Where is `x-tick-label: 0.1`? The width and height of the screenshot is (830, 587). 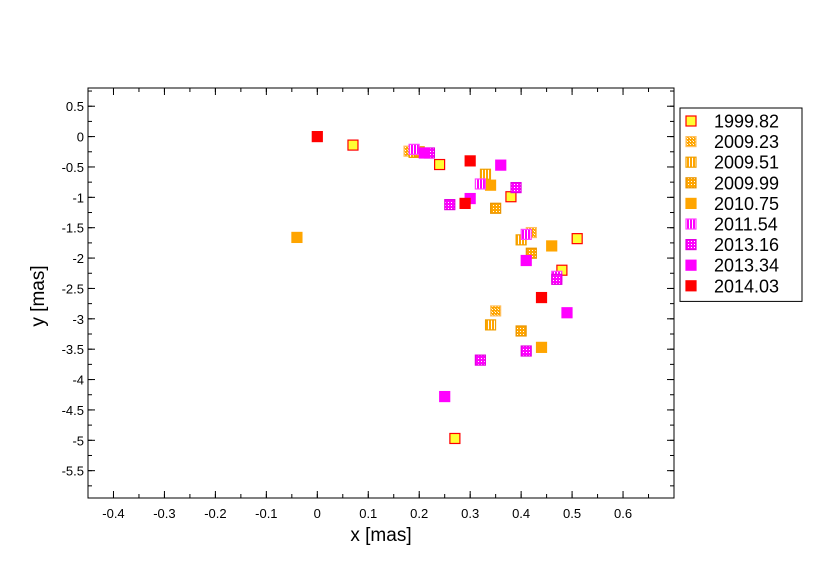 x-tick-label: 0.1 is located at coordinates (368, 513).